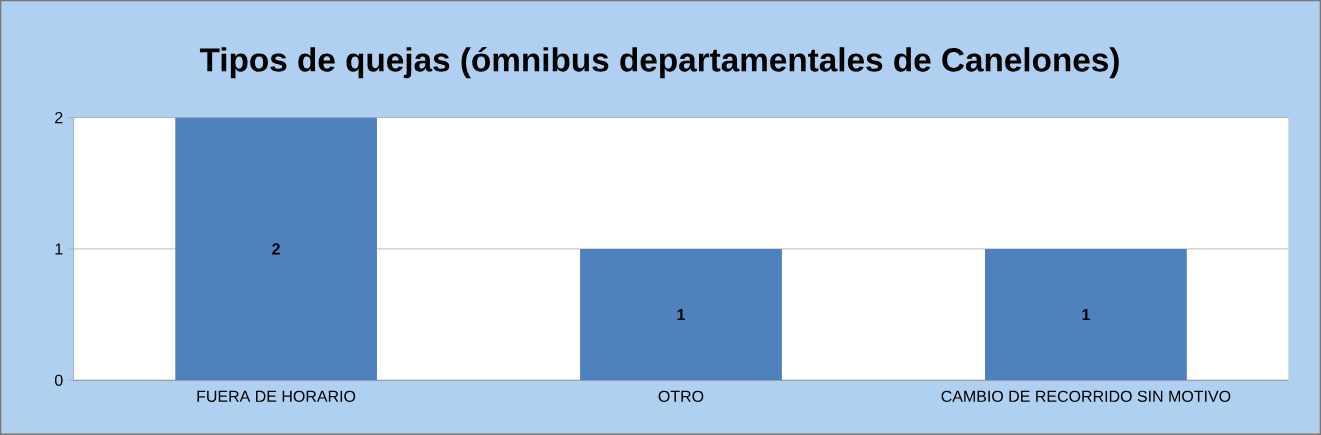 Image resolution: width=1321 pixels, height=435 pixels. What do you see at coordinates (276, 396) in the screenshot?
I see `x-tick-label: FUERA DE HORARIO` at bounding box center [276, 396].